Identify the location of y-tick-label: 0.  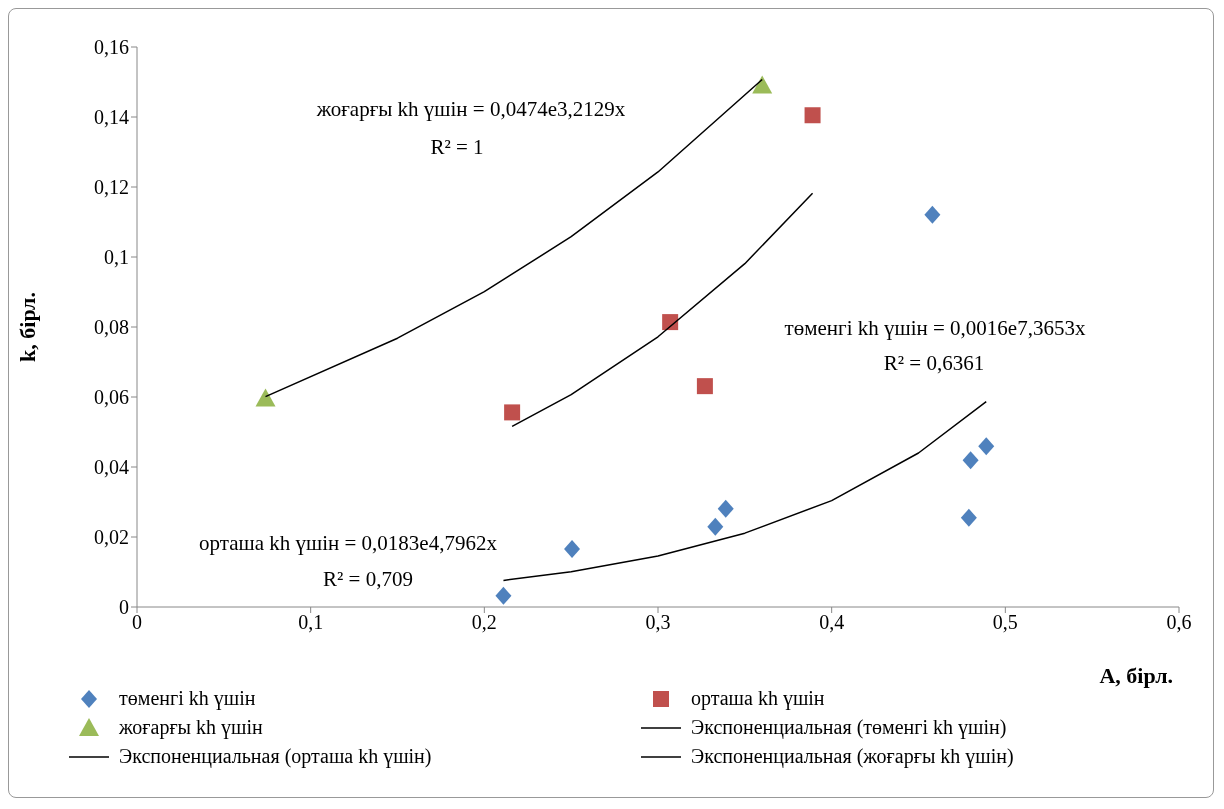
(124, 607).